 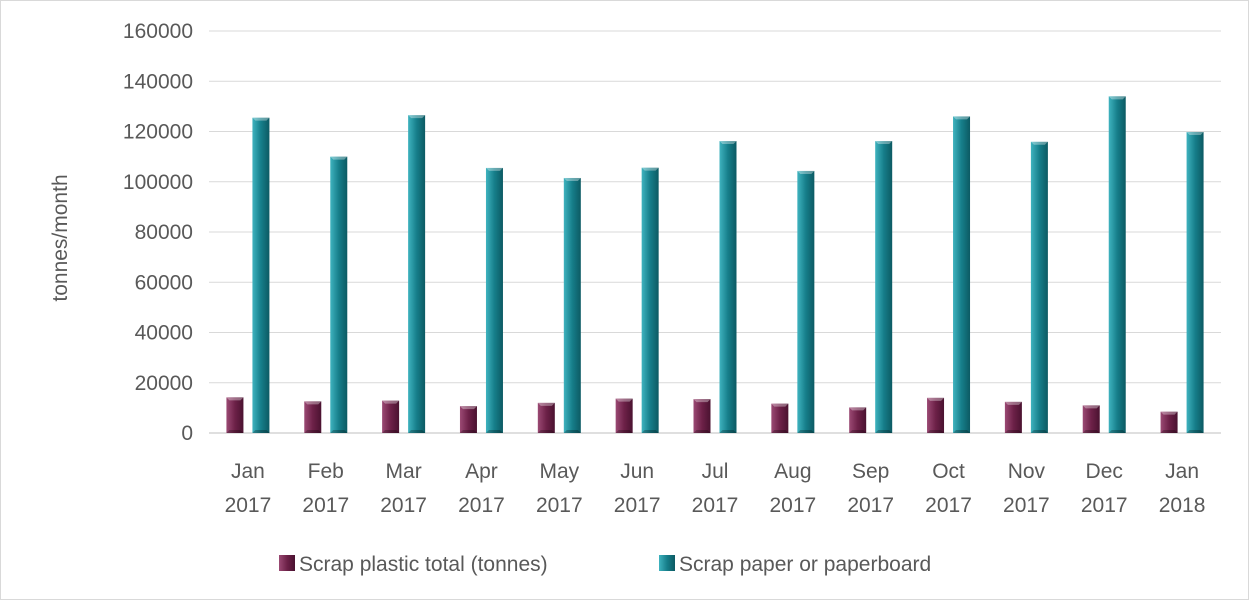 What do you see at coordinates (164, 282) in the screenshot?
I see `y-tick-label: 60000` at bounding box center [164, 282].